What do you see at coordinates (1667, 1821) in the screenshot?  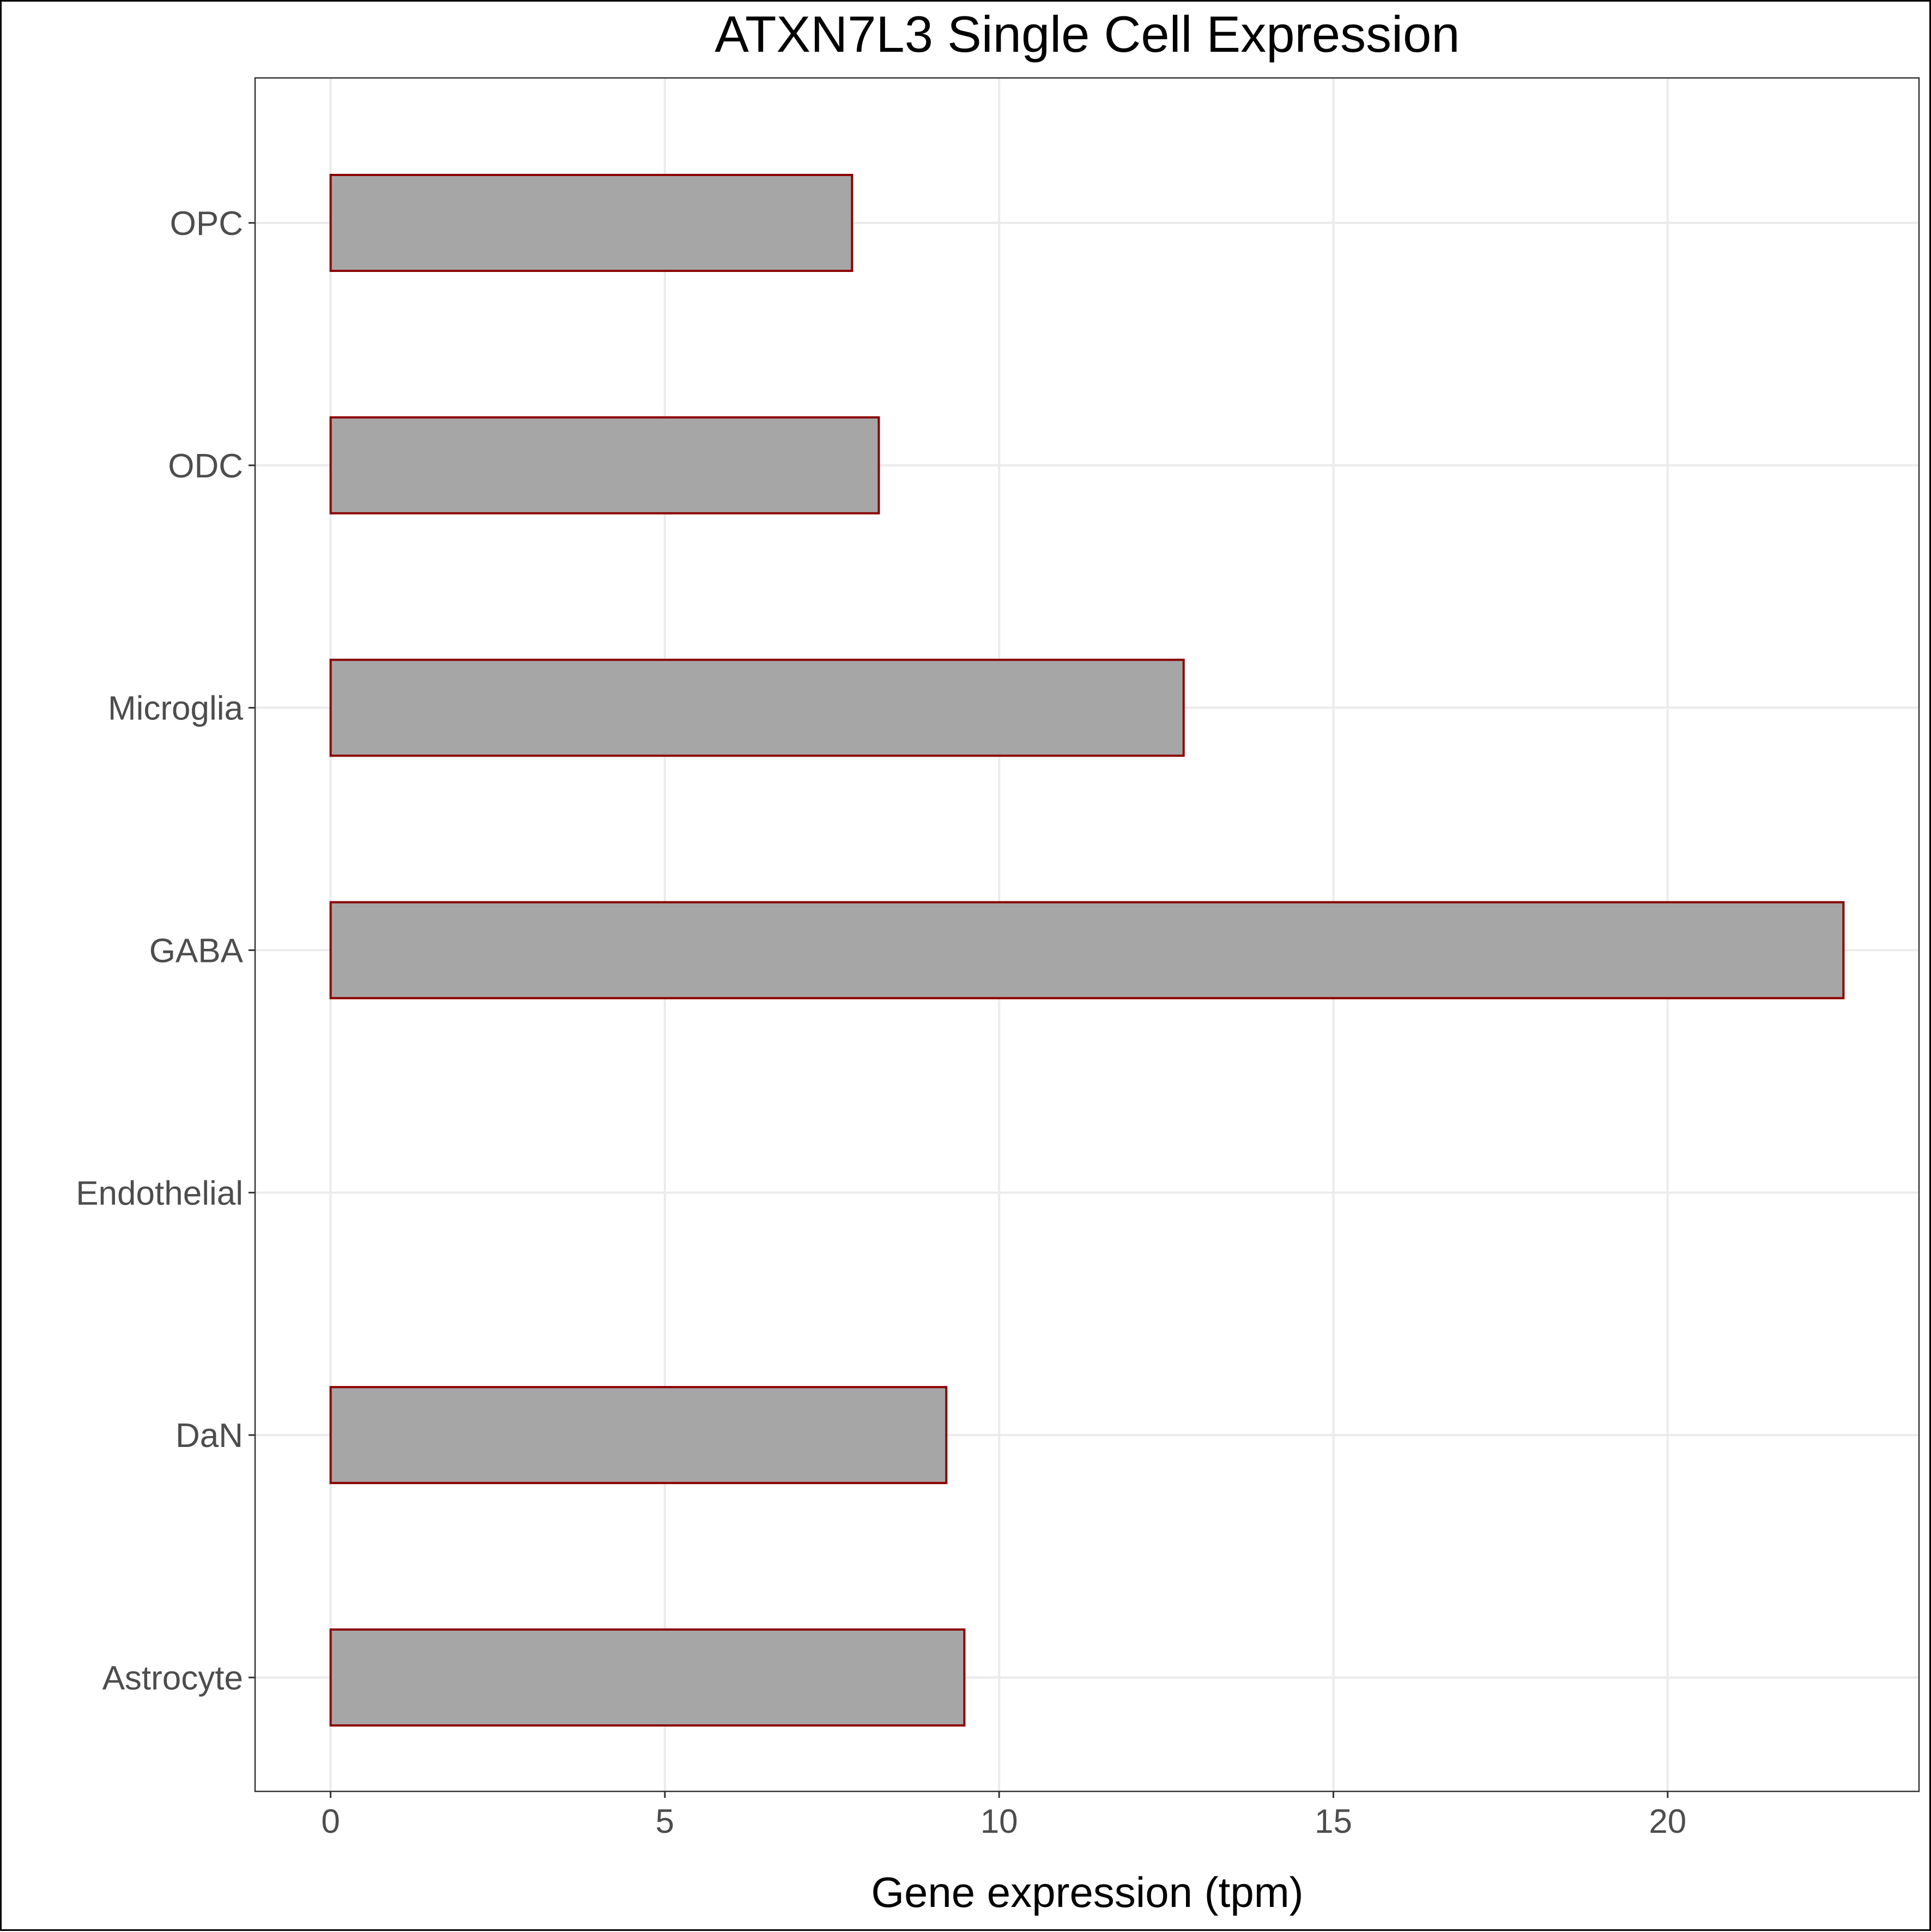 I see `x-tick-label-4: 20` at bounding box center [1667, 1821].